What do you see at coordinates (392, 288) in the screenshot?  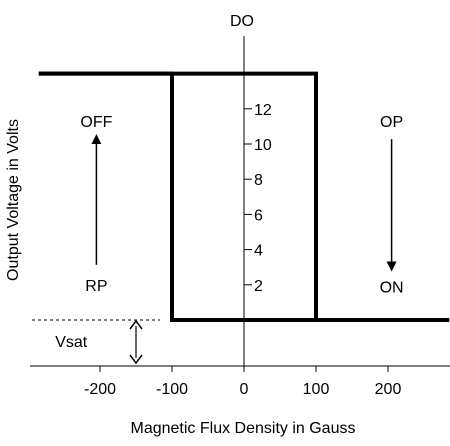 I see `annotation-label: ON` at bounding box center [392, 288].